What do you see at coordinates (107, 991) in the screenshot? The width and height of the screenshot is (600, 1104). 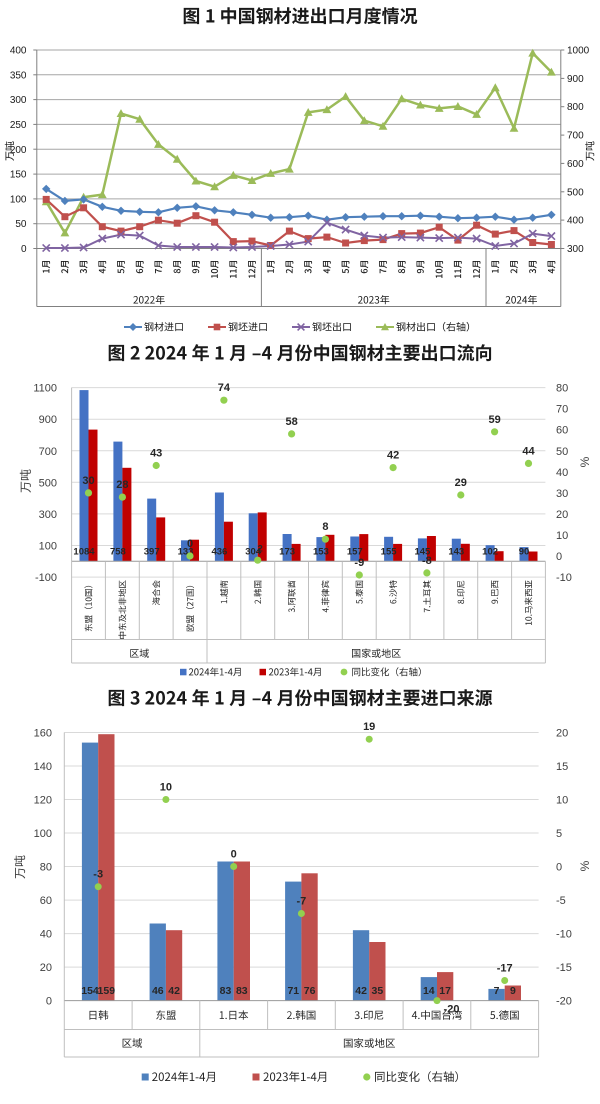 I see `svg-text: 159` at bounding box center [107, 991].